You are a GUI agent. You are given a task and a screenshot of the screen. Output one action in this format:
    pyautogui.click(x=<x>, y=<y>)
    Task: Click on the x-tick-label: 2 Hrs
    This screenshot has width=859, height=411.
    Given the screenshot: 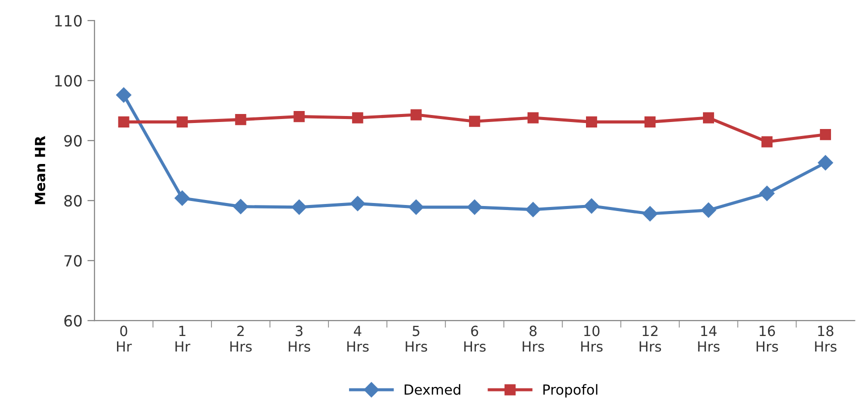 What is the action you would take?
    pyautogui.click(x=241, y=339)
    